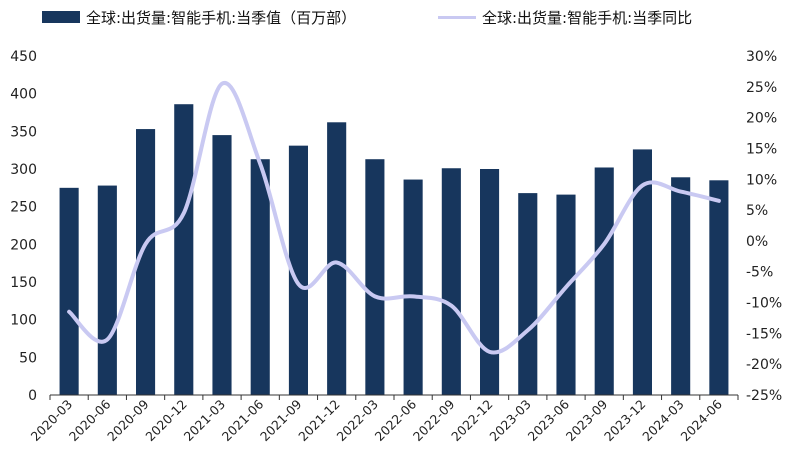 This screenshot has width=796, height=467. I want to click on y-right-tick-label-15%: 15%, so click(761, 149).